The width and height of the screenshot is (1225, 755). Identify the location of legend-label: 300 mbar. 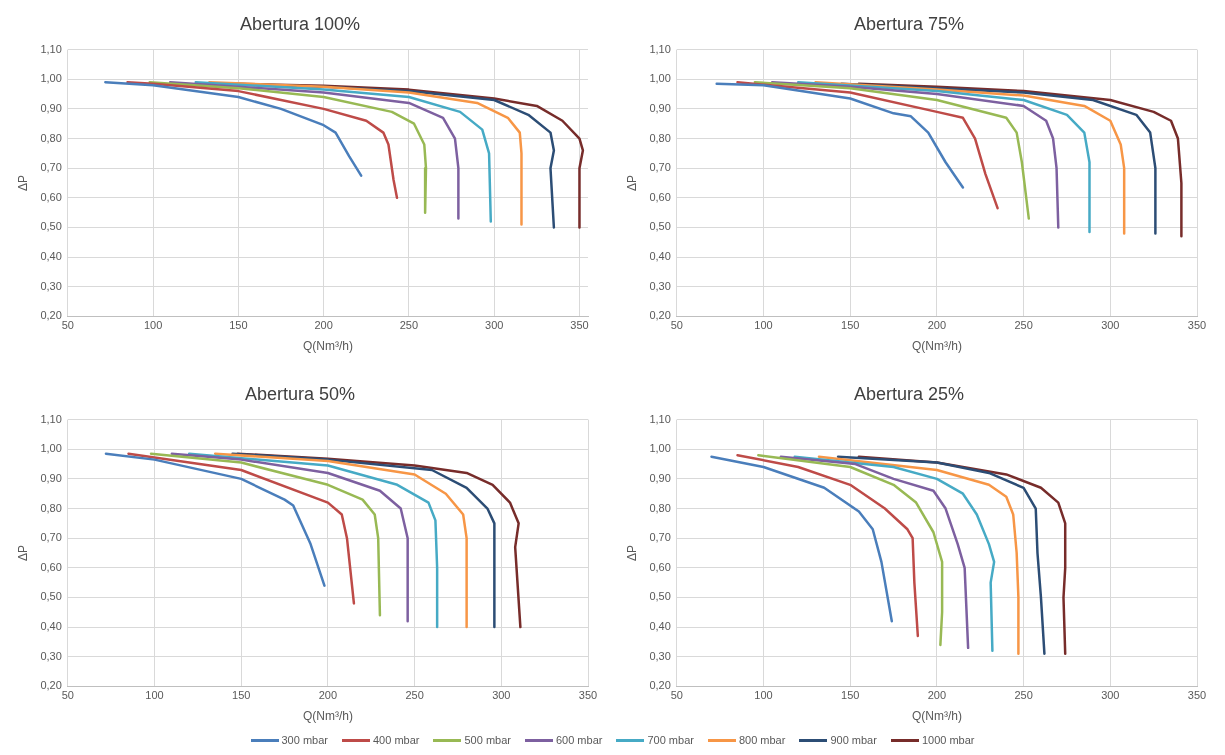
(304, 740).